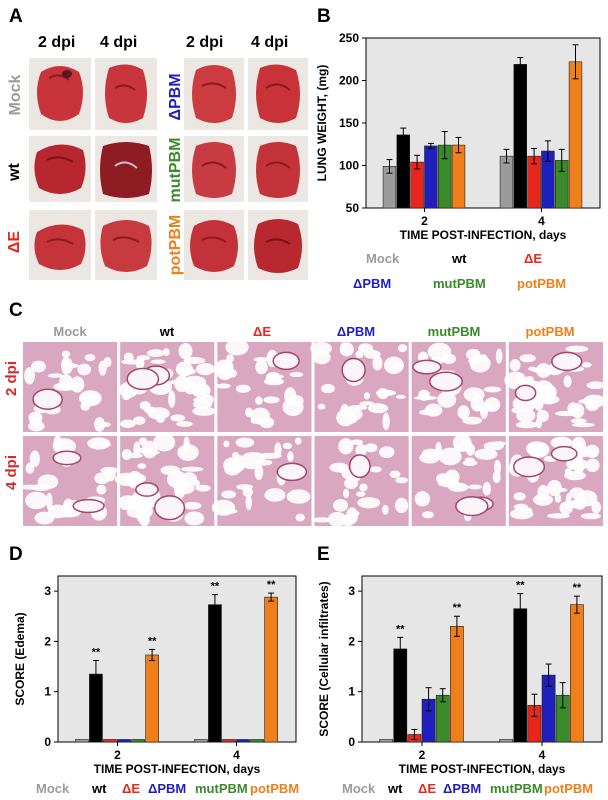  What do you see at coordinates (261, 481) in the screenshot?
I see `histology-de-4dpi` at bounding box center [261, 481].